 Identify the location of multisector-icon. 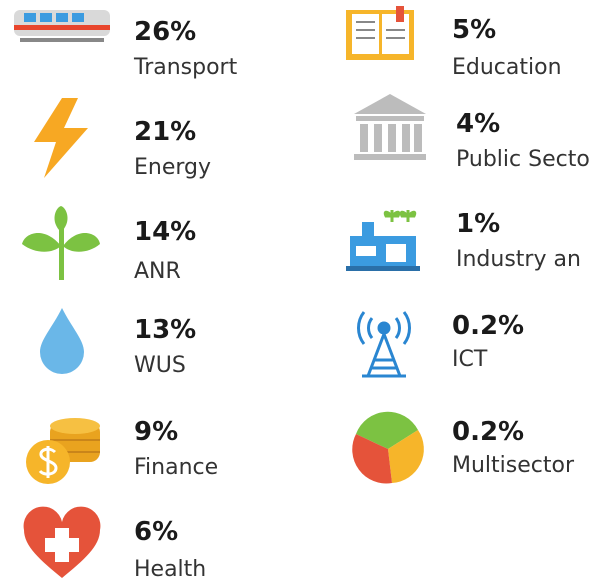
(388, 447).